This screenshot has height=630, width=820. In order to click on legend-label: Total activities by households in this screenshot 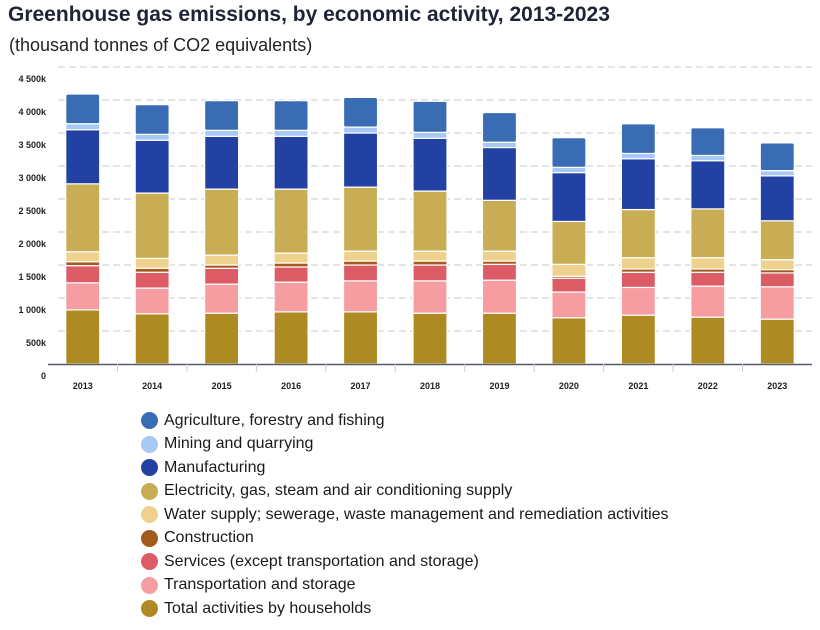, I will do `click(268, 608)`.